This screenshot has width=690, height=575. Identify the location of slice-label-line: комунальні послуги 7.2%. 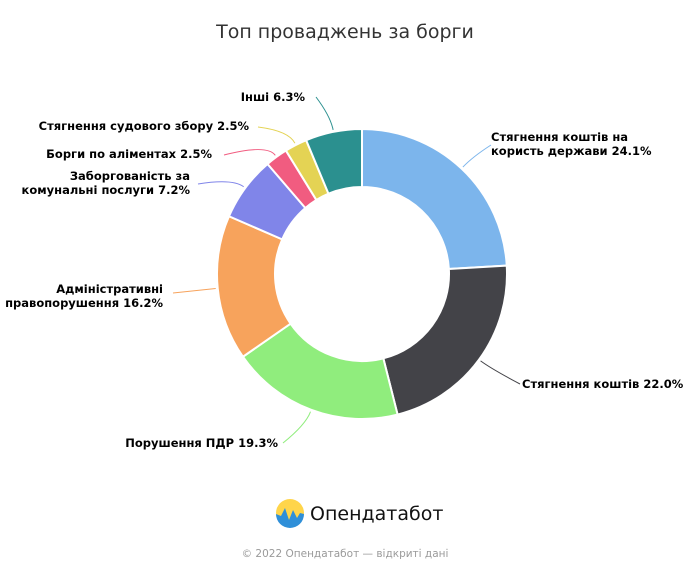
(106, 190).